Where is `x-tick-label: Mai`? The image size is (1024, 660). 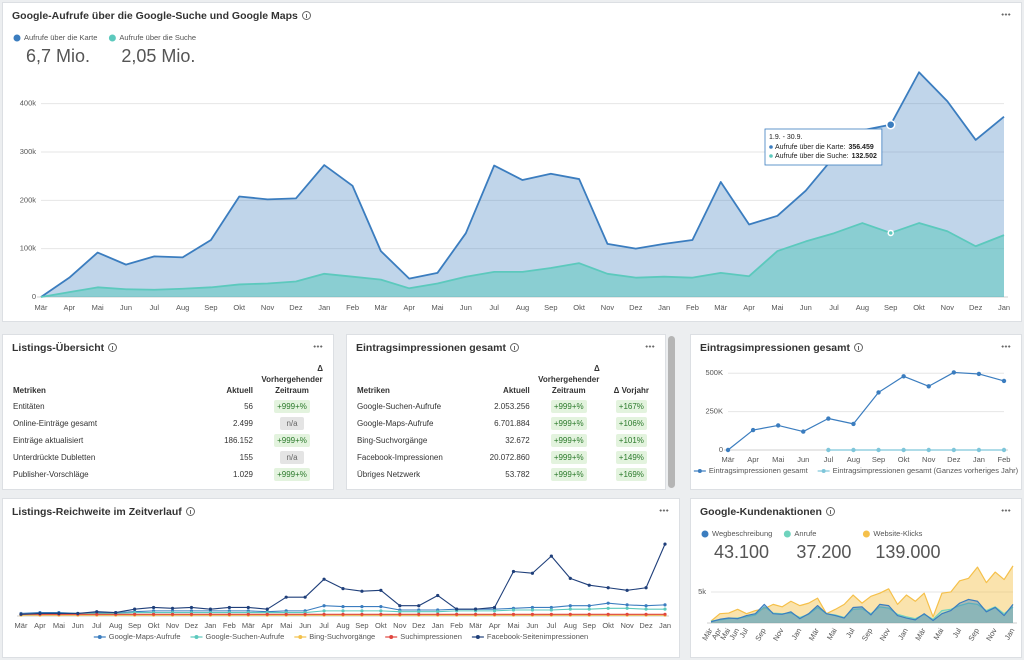
x-tick-label: Mai is located at coordinates (59, 625).